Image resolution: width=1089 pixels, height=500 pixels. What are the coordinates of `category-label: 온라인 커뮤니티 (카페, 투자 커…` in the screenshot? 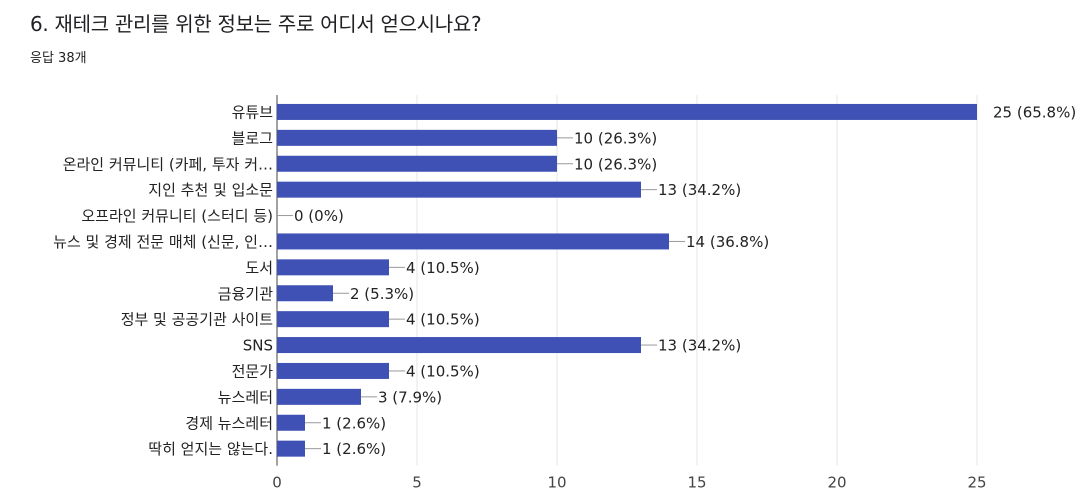 It's located at (168, 164).